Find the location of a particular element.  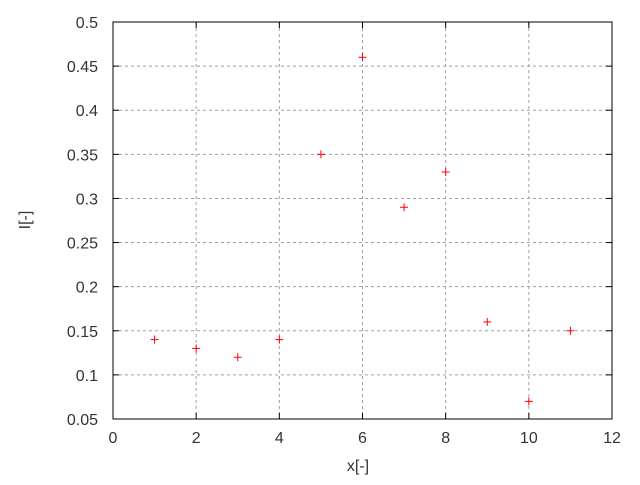

x-tick-label: 10 is located at coordinates (529, 438).